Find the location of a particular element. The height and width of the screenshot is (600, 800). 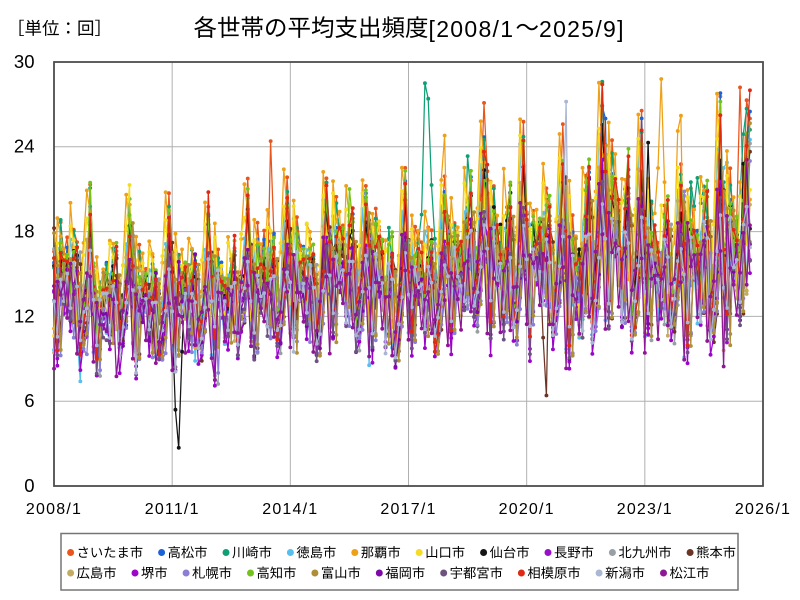

svg-text: 2017/1 is located at coordinates (408, 509).